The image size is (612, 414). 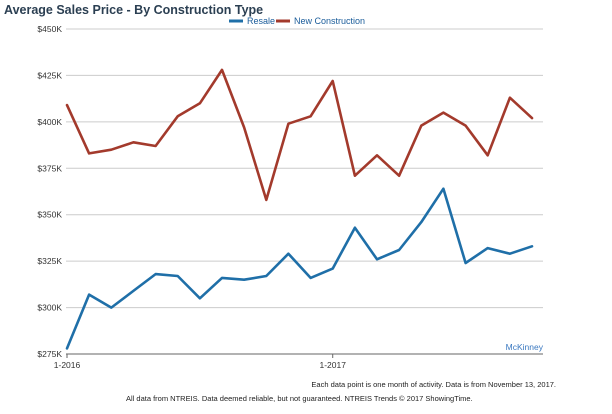 I want to click on x-tick-label: 1-2016, so click(x=67, y=365).